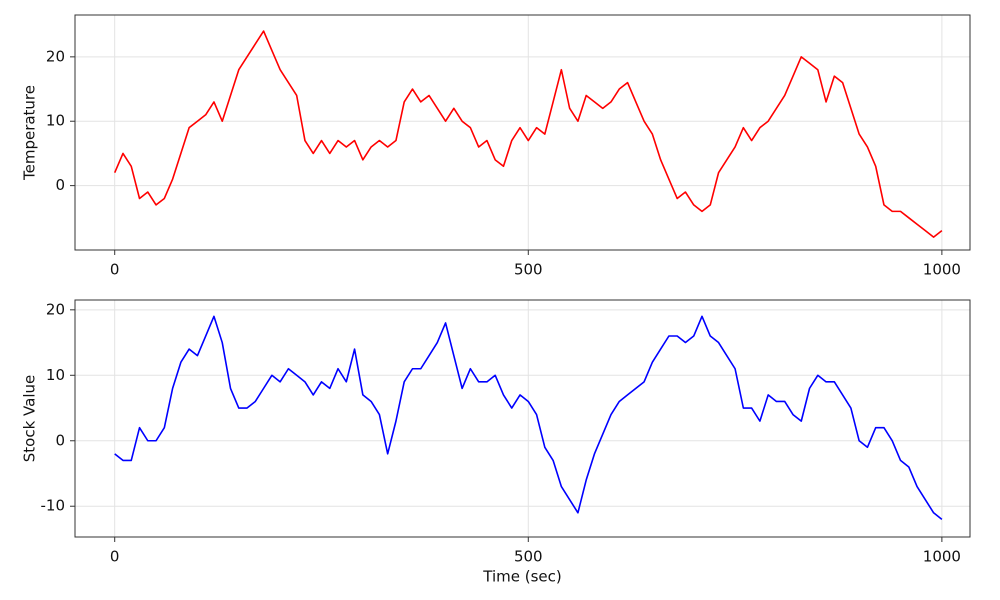 Image resolution: width=1000 pixels, height=600 pixels. I want to click on y-tick-label: -10, so click(53, 506).